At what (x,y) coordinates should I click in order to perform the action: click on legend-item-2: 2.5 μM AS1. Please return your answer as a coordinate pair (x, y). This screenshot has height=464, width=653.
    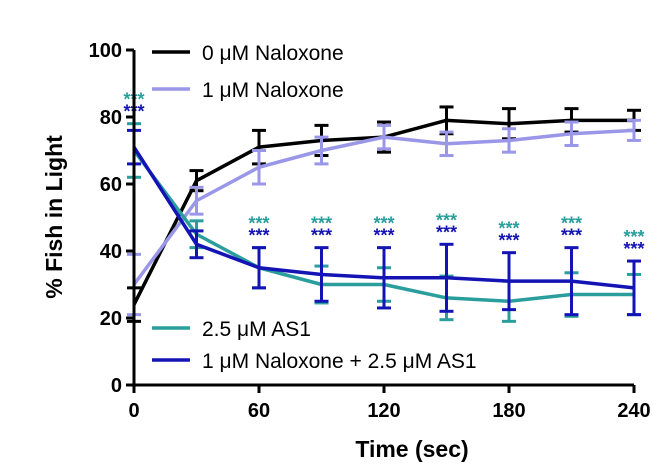
    Looking at the image, I should click on (231, 329).